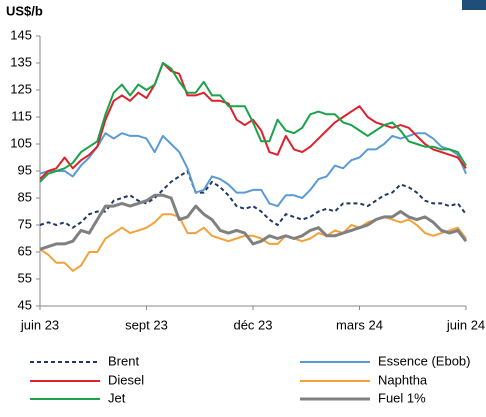 This screenshot has width=486, height=417. I want to click on x-tick-label: juin 24, so click(465, 324).